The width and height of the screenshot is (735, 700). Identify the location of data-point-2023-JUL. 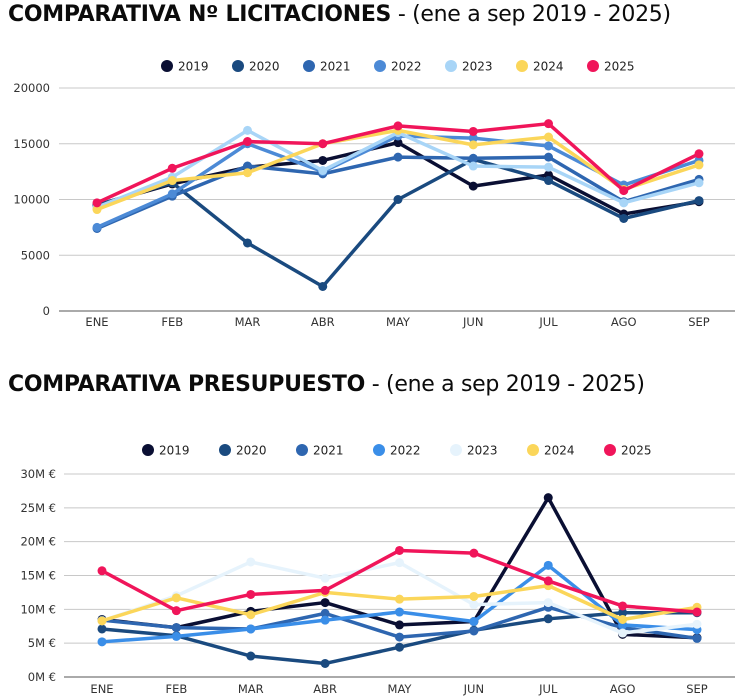
(548, 167).